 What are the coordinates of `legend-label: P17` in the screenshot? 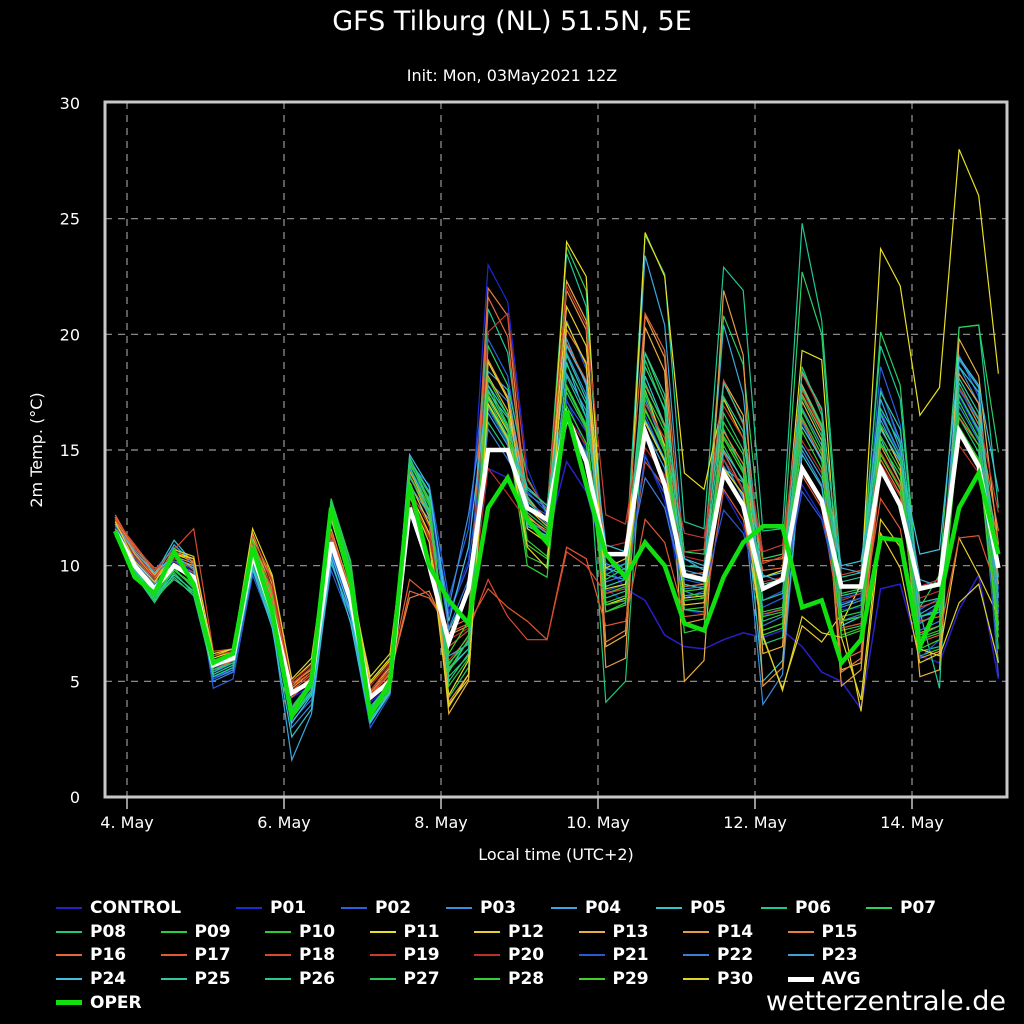 It's located at (212, 955).